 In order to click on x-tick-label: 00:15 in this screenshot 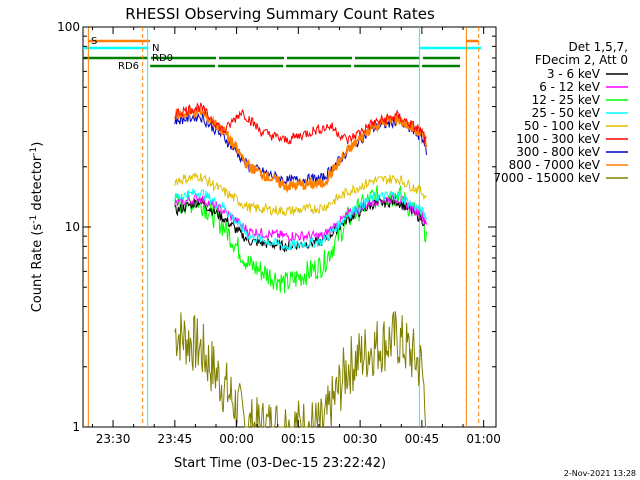, I will do `click(298, 439)`.